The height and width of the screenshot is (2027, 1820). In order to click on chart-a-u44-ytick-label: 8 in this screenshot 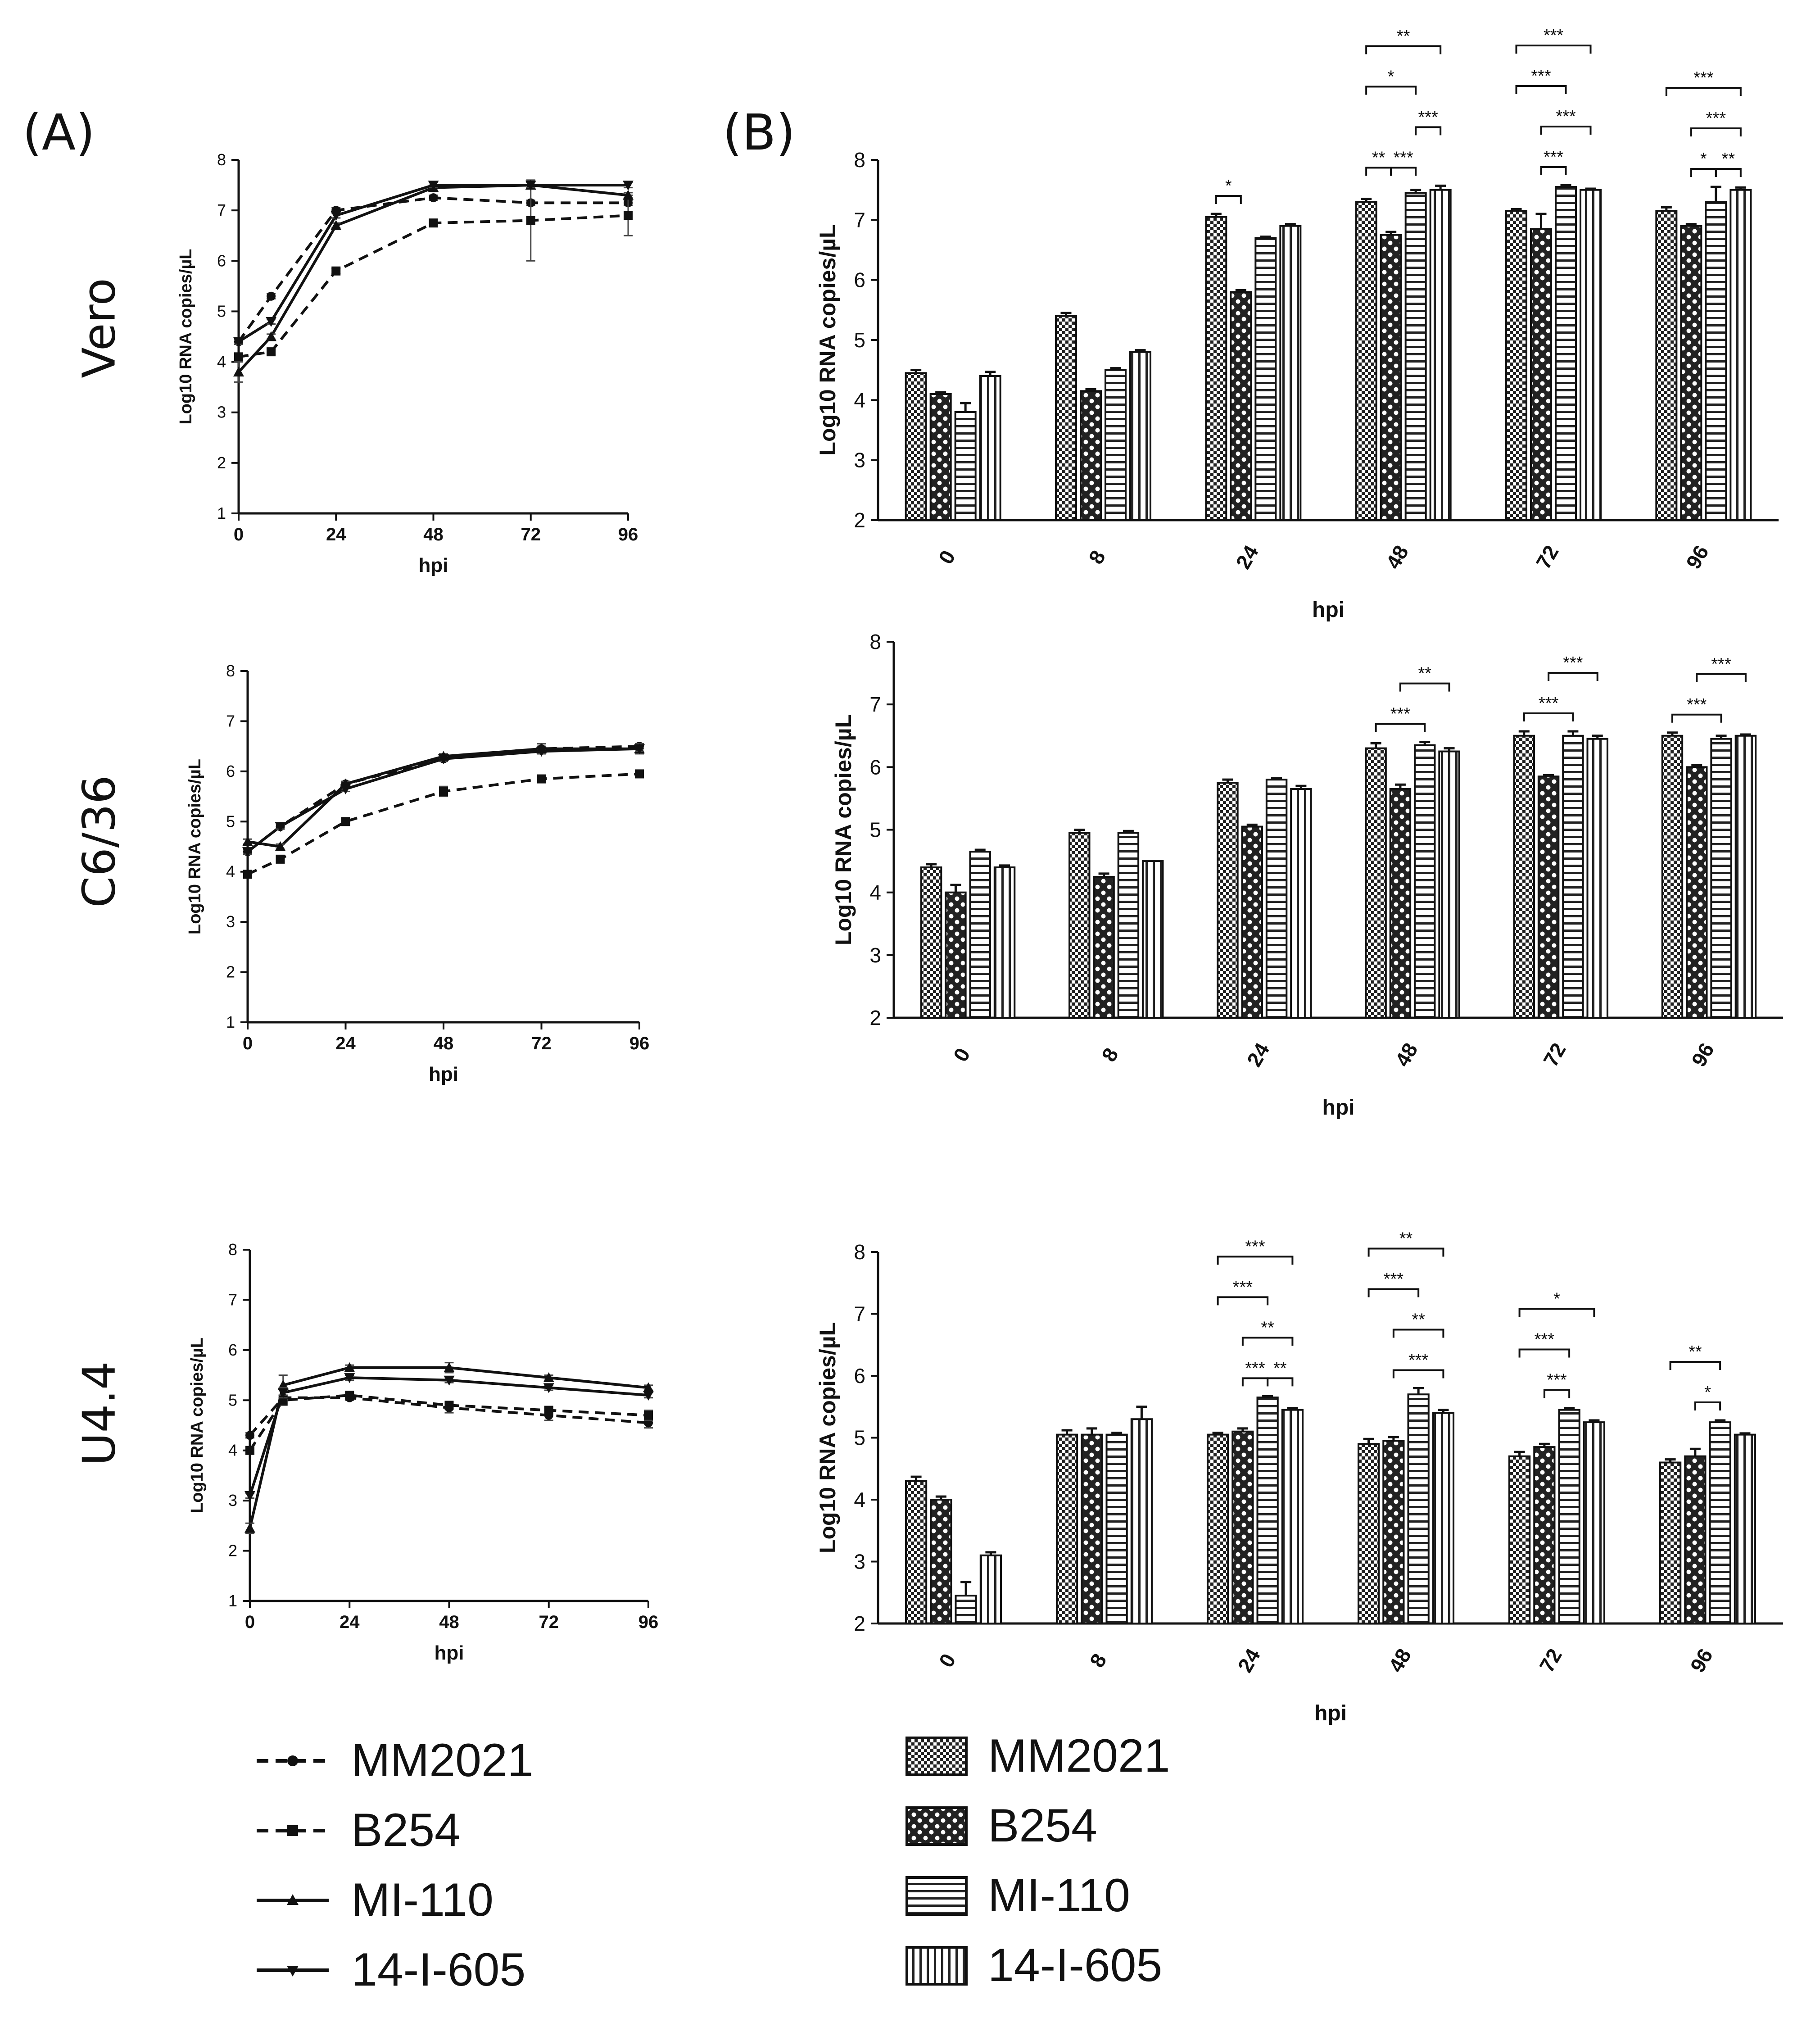, I will do `click(233, 1250)`.